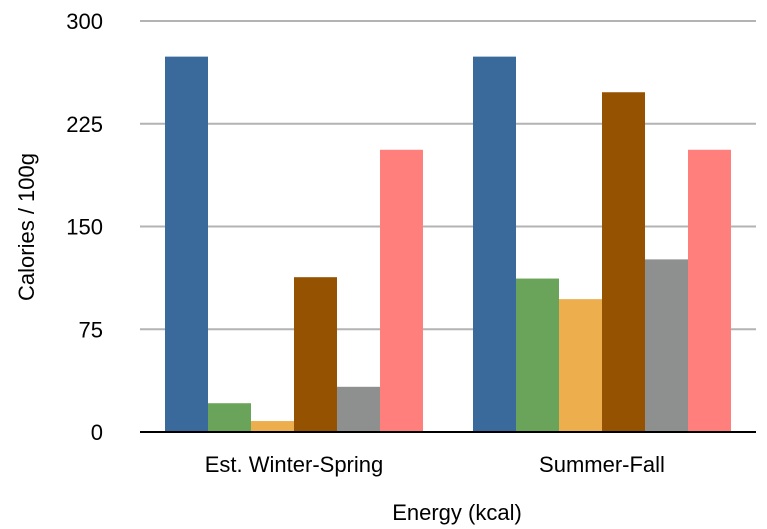  Describe the element at coordinates (84, 124) in the screenshot. I see `y-tick-label: 225` at that location.